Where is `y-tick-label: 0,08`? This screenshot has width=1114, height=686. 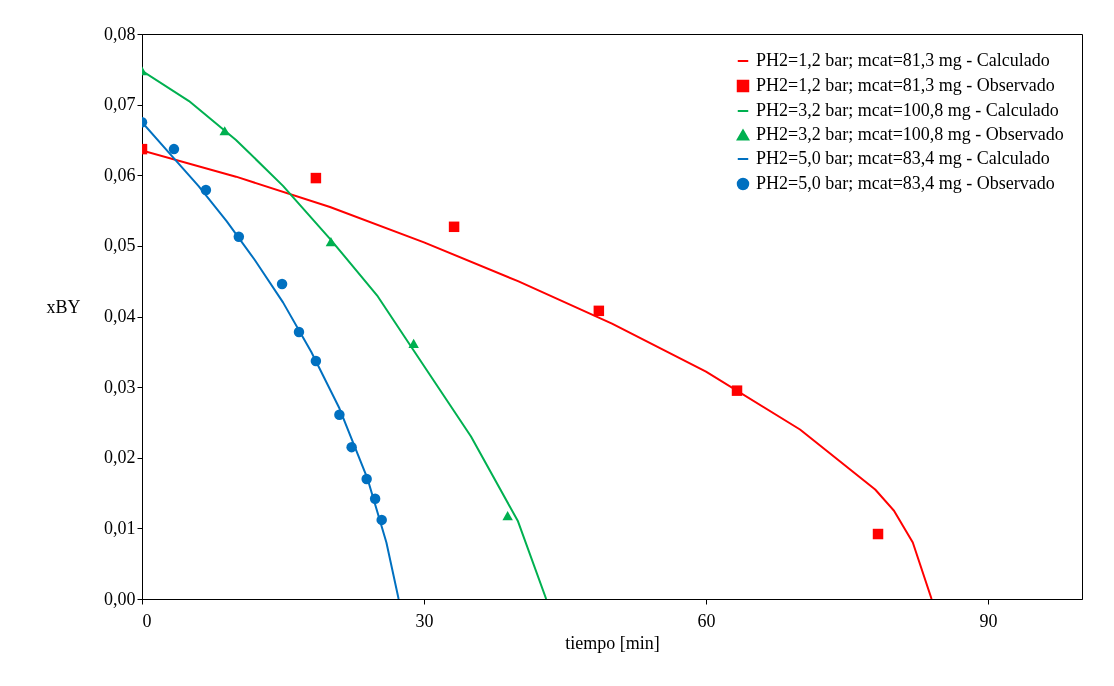 y-tick-label: 0,08 is located at coordinates (120, 33).